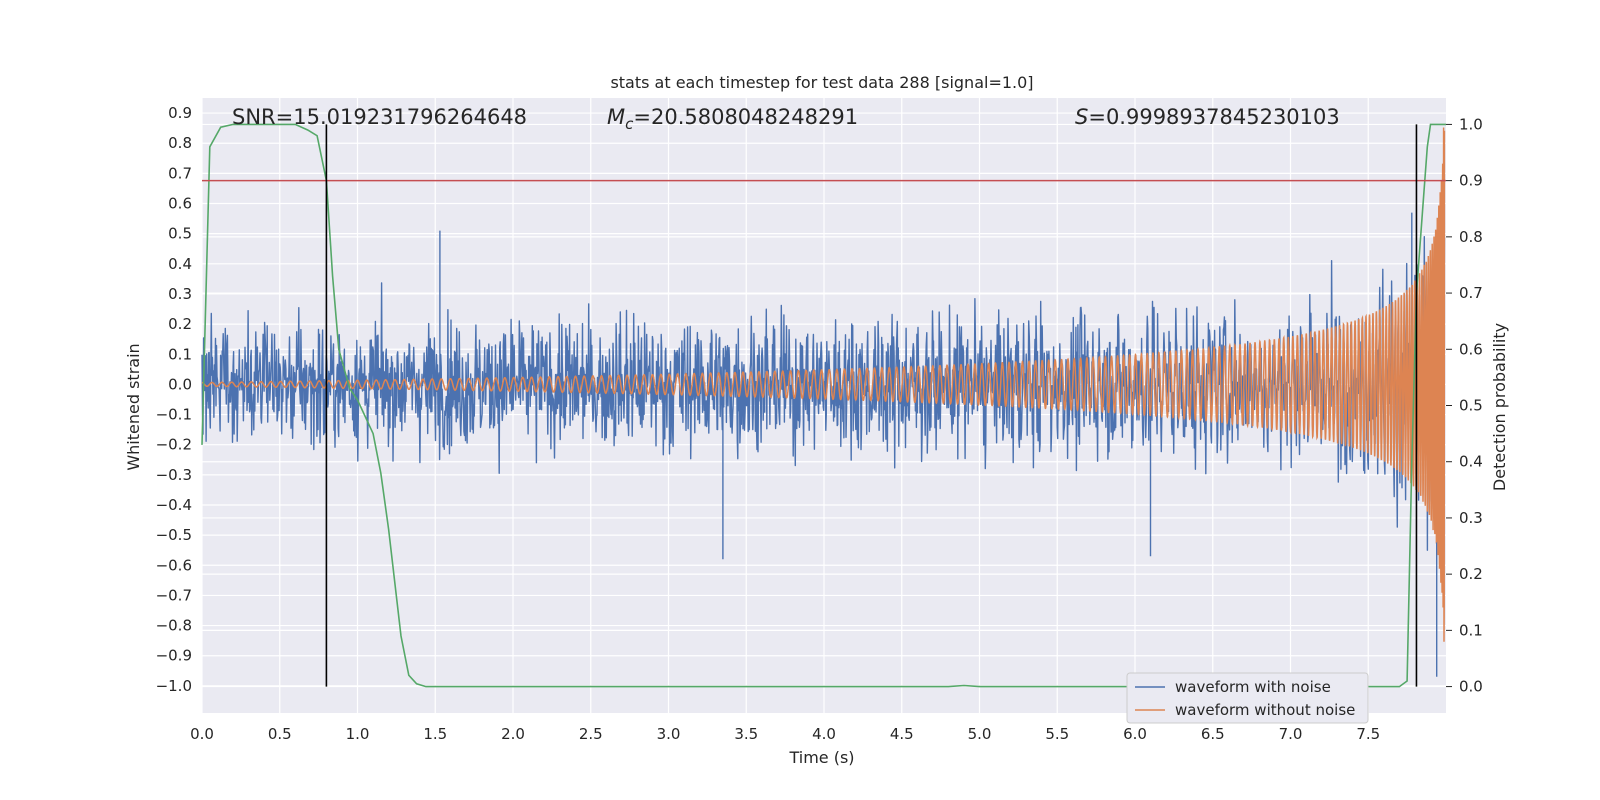 Image resolution: width=1600 pixels, height=800 pixels. Describe the element at coordinates (180, 143) in the screenshot. I see `y-tick-label: 0.8` at that location.